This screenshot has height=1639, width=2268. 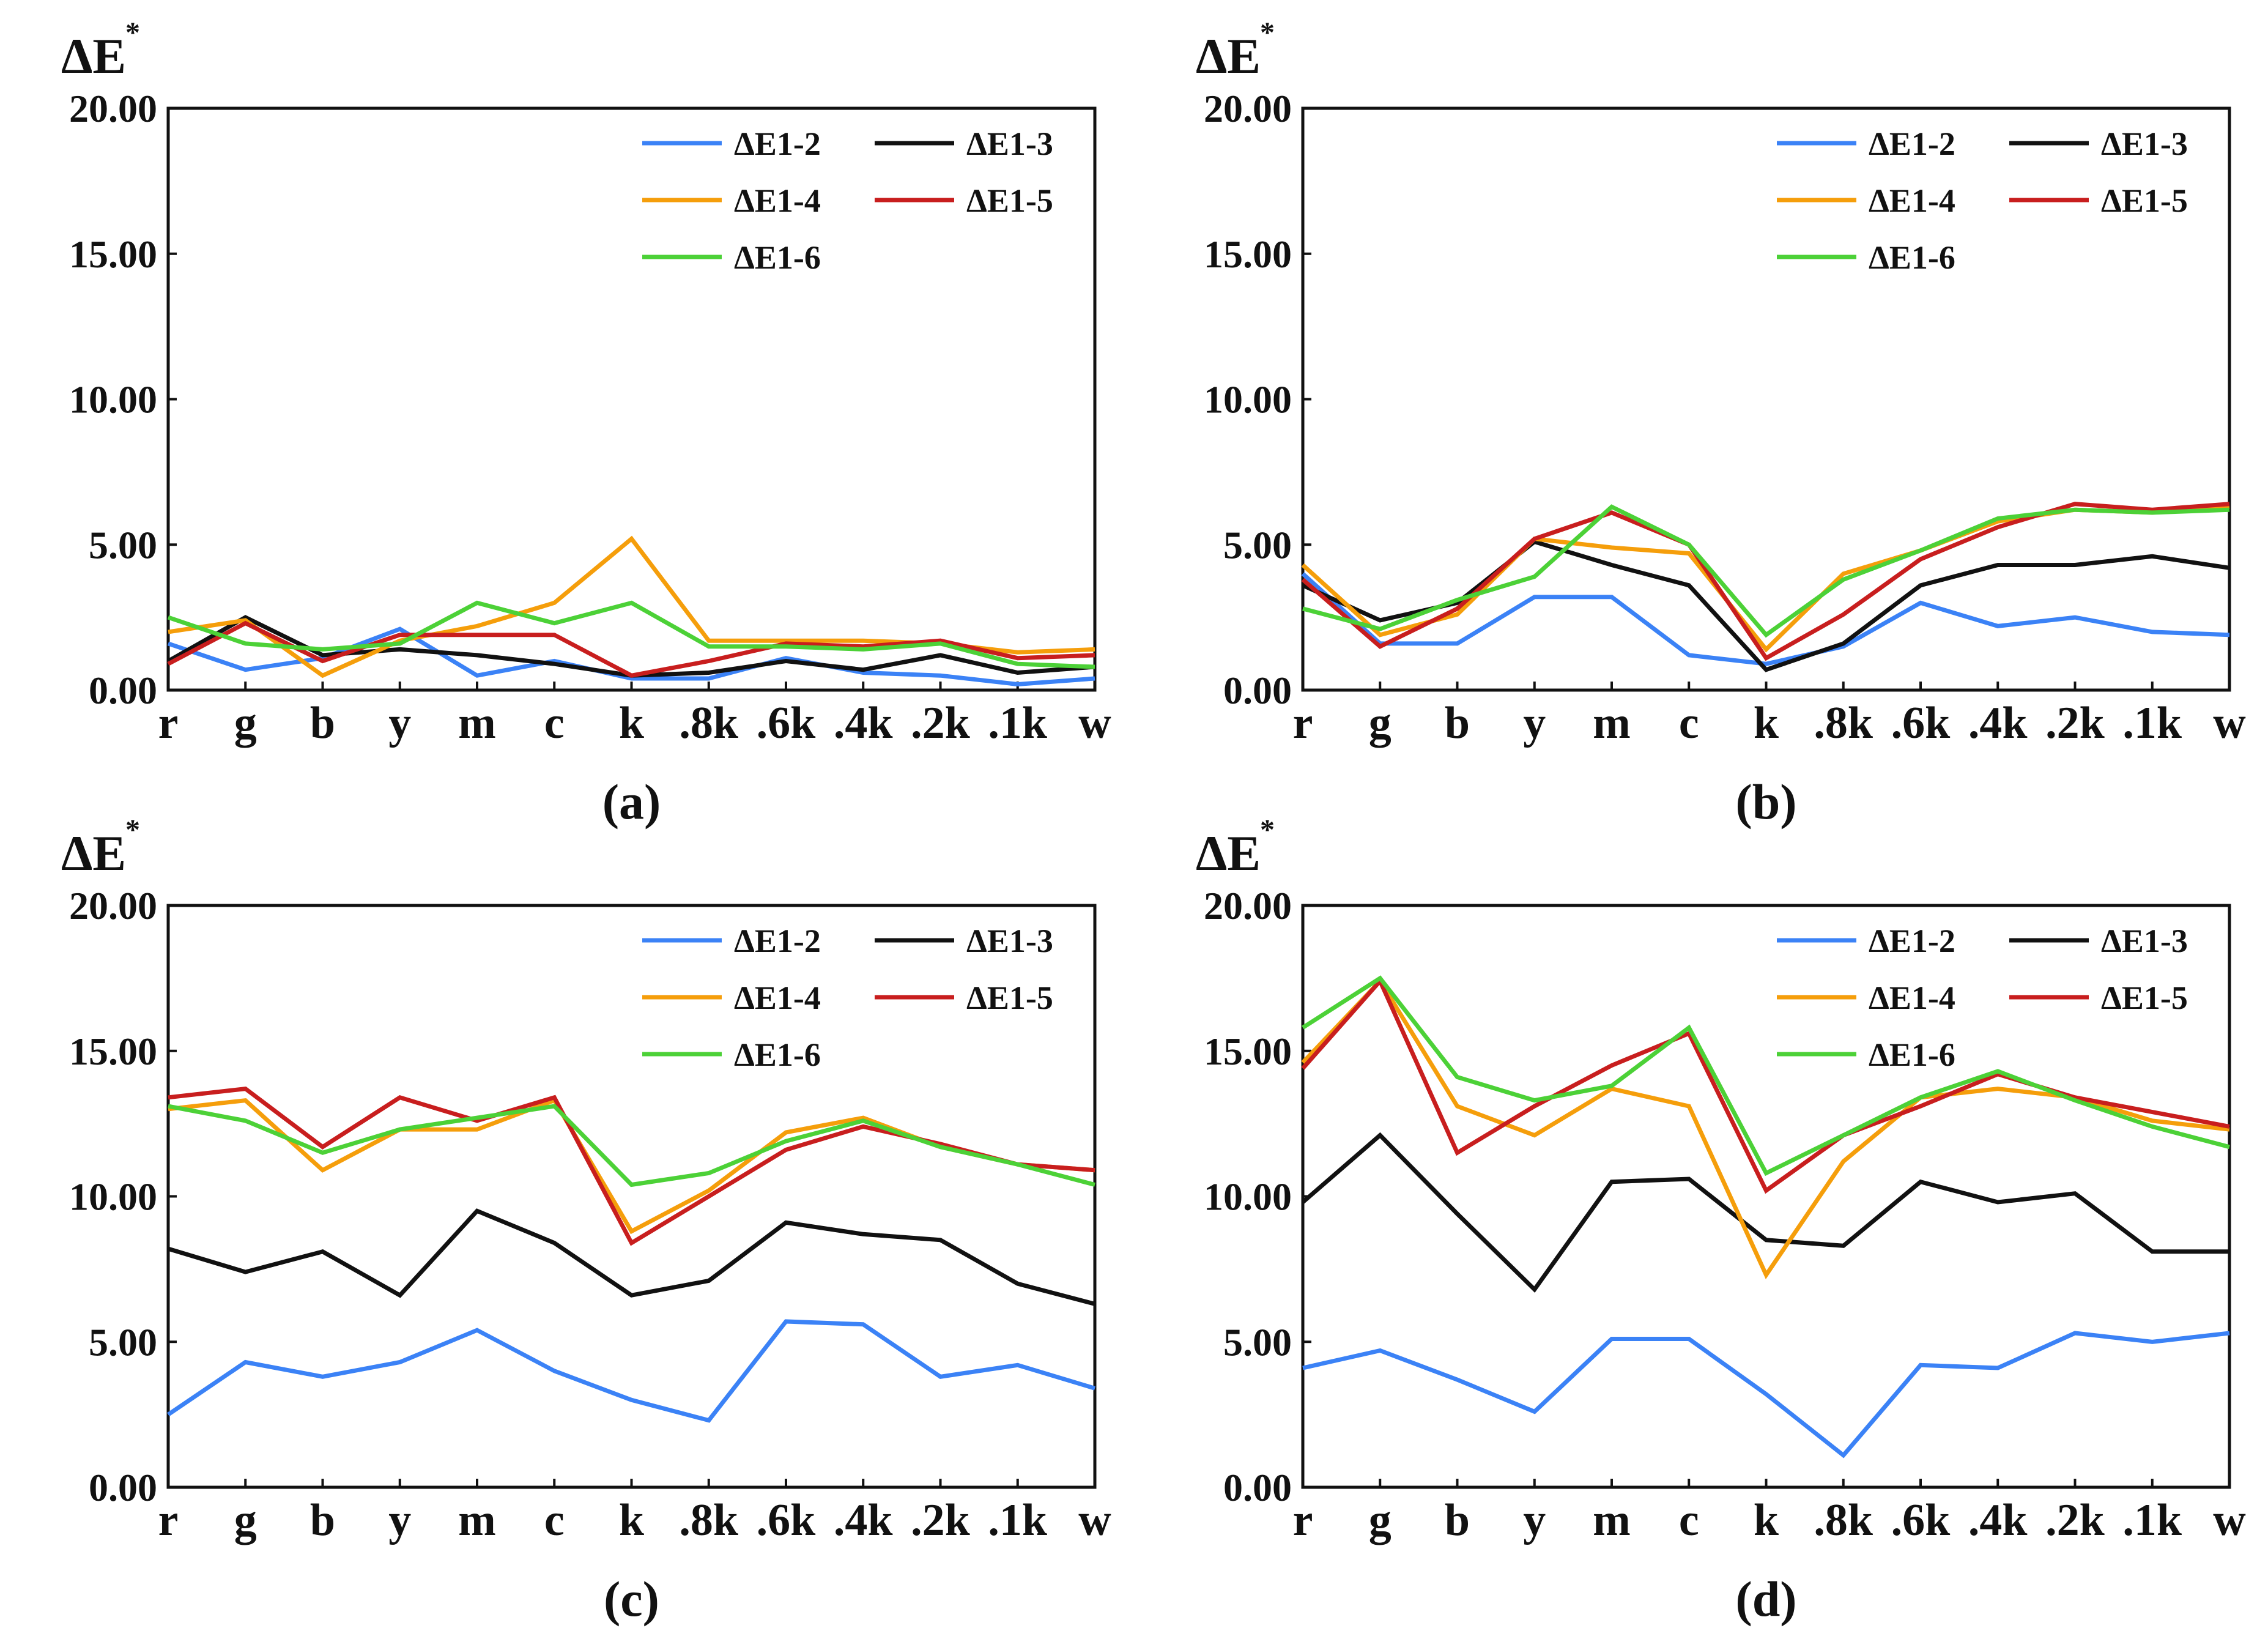 What do you see at coordinates (113, 1197) in the screenshot?
I see `y-tick-label: 10.00` at bounding box center [113, 1197].